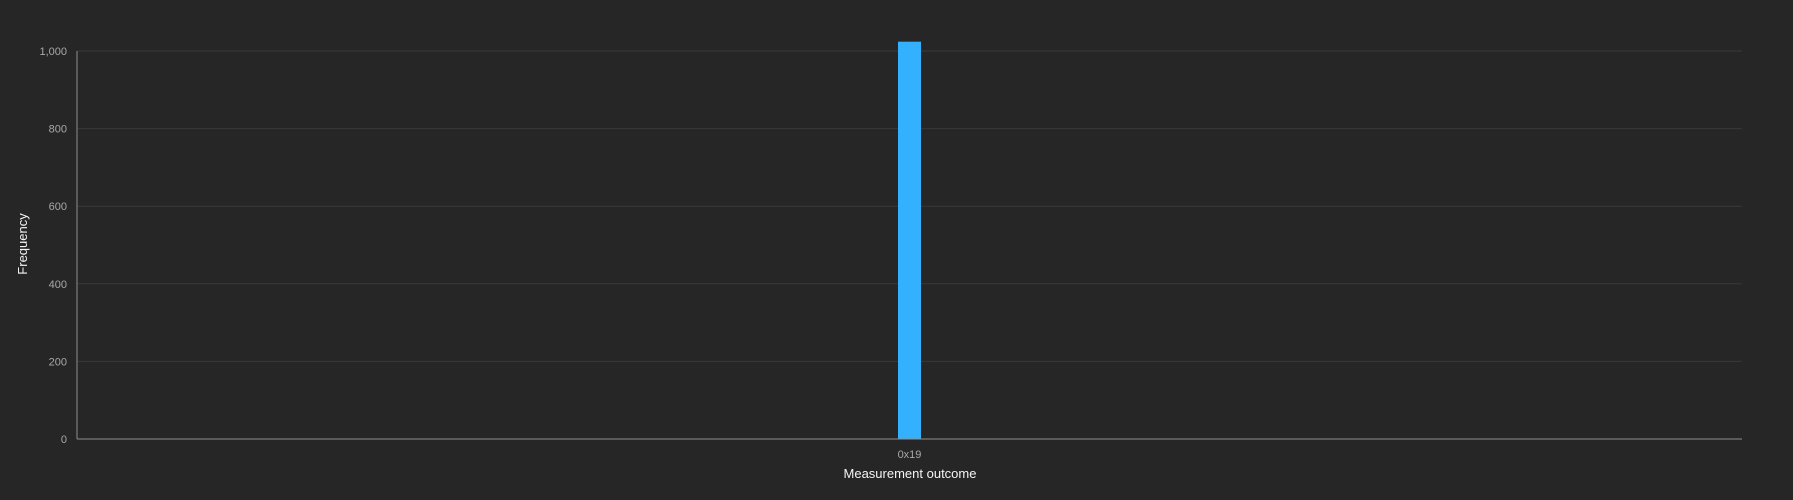 Image resolution: width=1793 pixels, height=500 pixels. What do you see at coordinates (58, 130) in the screenshot?
I see `y-tick-label: 800` at bounding box center [58, 130].